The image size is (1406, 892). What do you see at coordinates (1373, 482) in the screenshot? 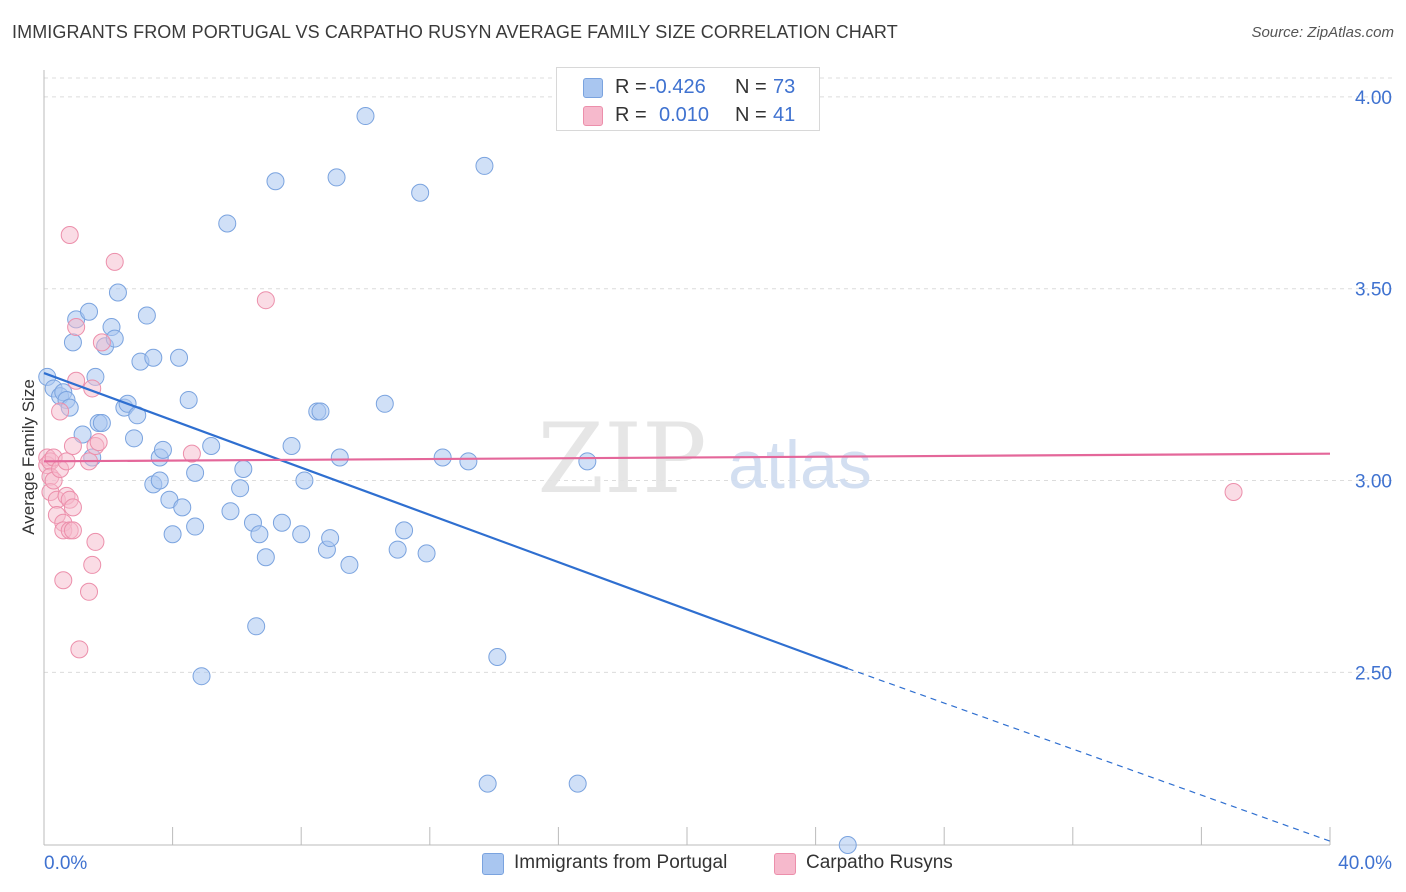
I see `y-tick-label: 3.00` at bounding box center [1373, 482].